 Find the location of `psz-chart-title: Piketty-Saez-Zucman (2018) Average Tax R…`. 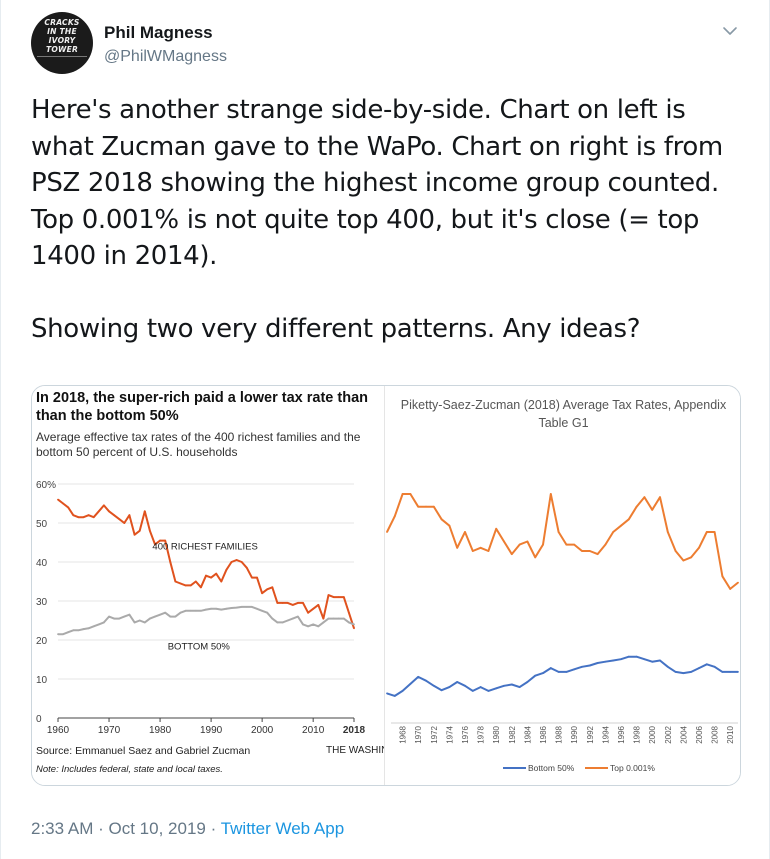

psz-chart-title: Piketty-Saez-Zucman (2018) Average Tax R… is located at coordinates (562, 414).